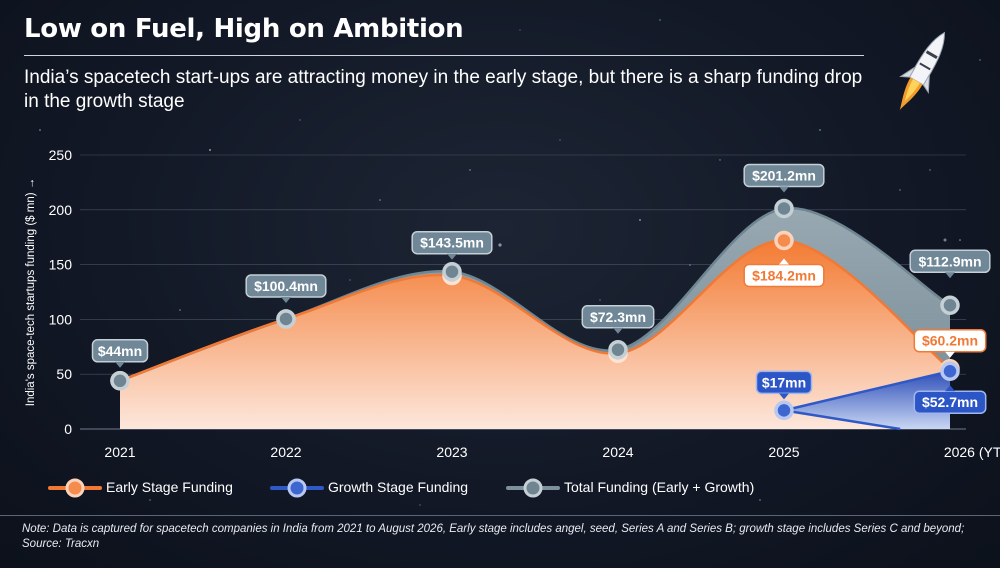 The height and width of the screenshot is (568, 1000). I want to click on data-label-text: $112.9mn, so click(949, 261).